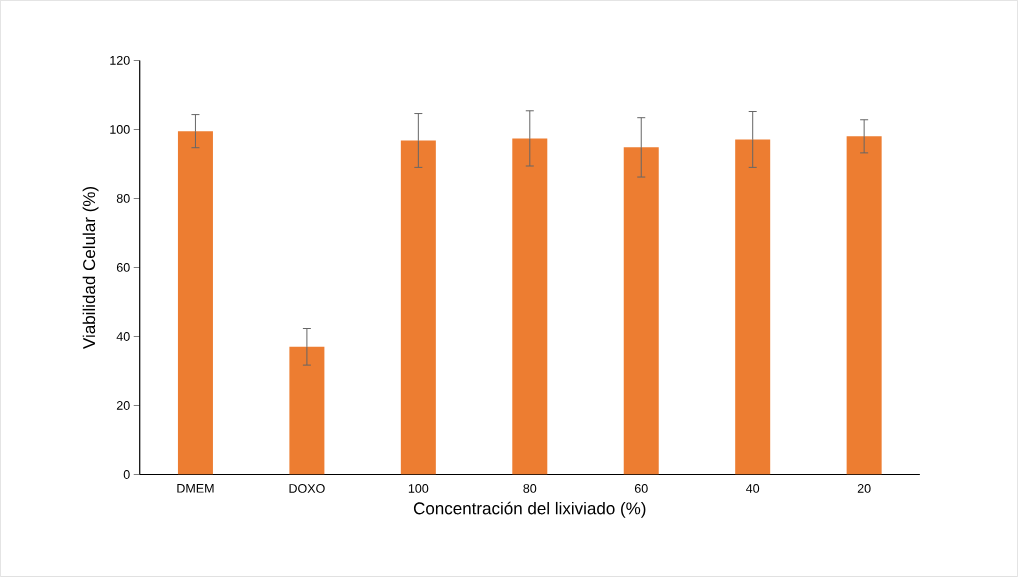 This screenshot has height=577, width=1018. Describe the element at coordinates (530, 488) in the screenshot. I see `x-tick-label: 80` at that location.